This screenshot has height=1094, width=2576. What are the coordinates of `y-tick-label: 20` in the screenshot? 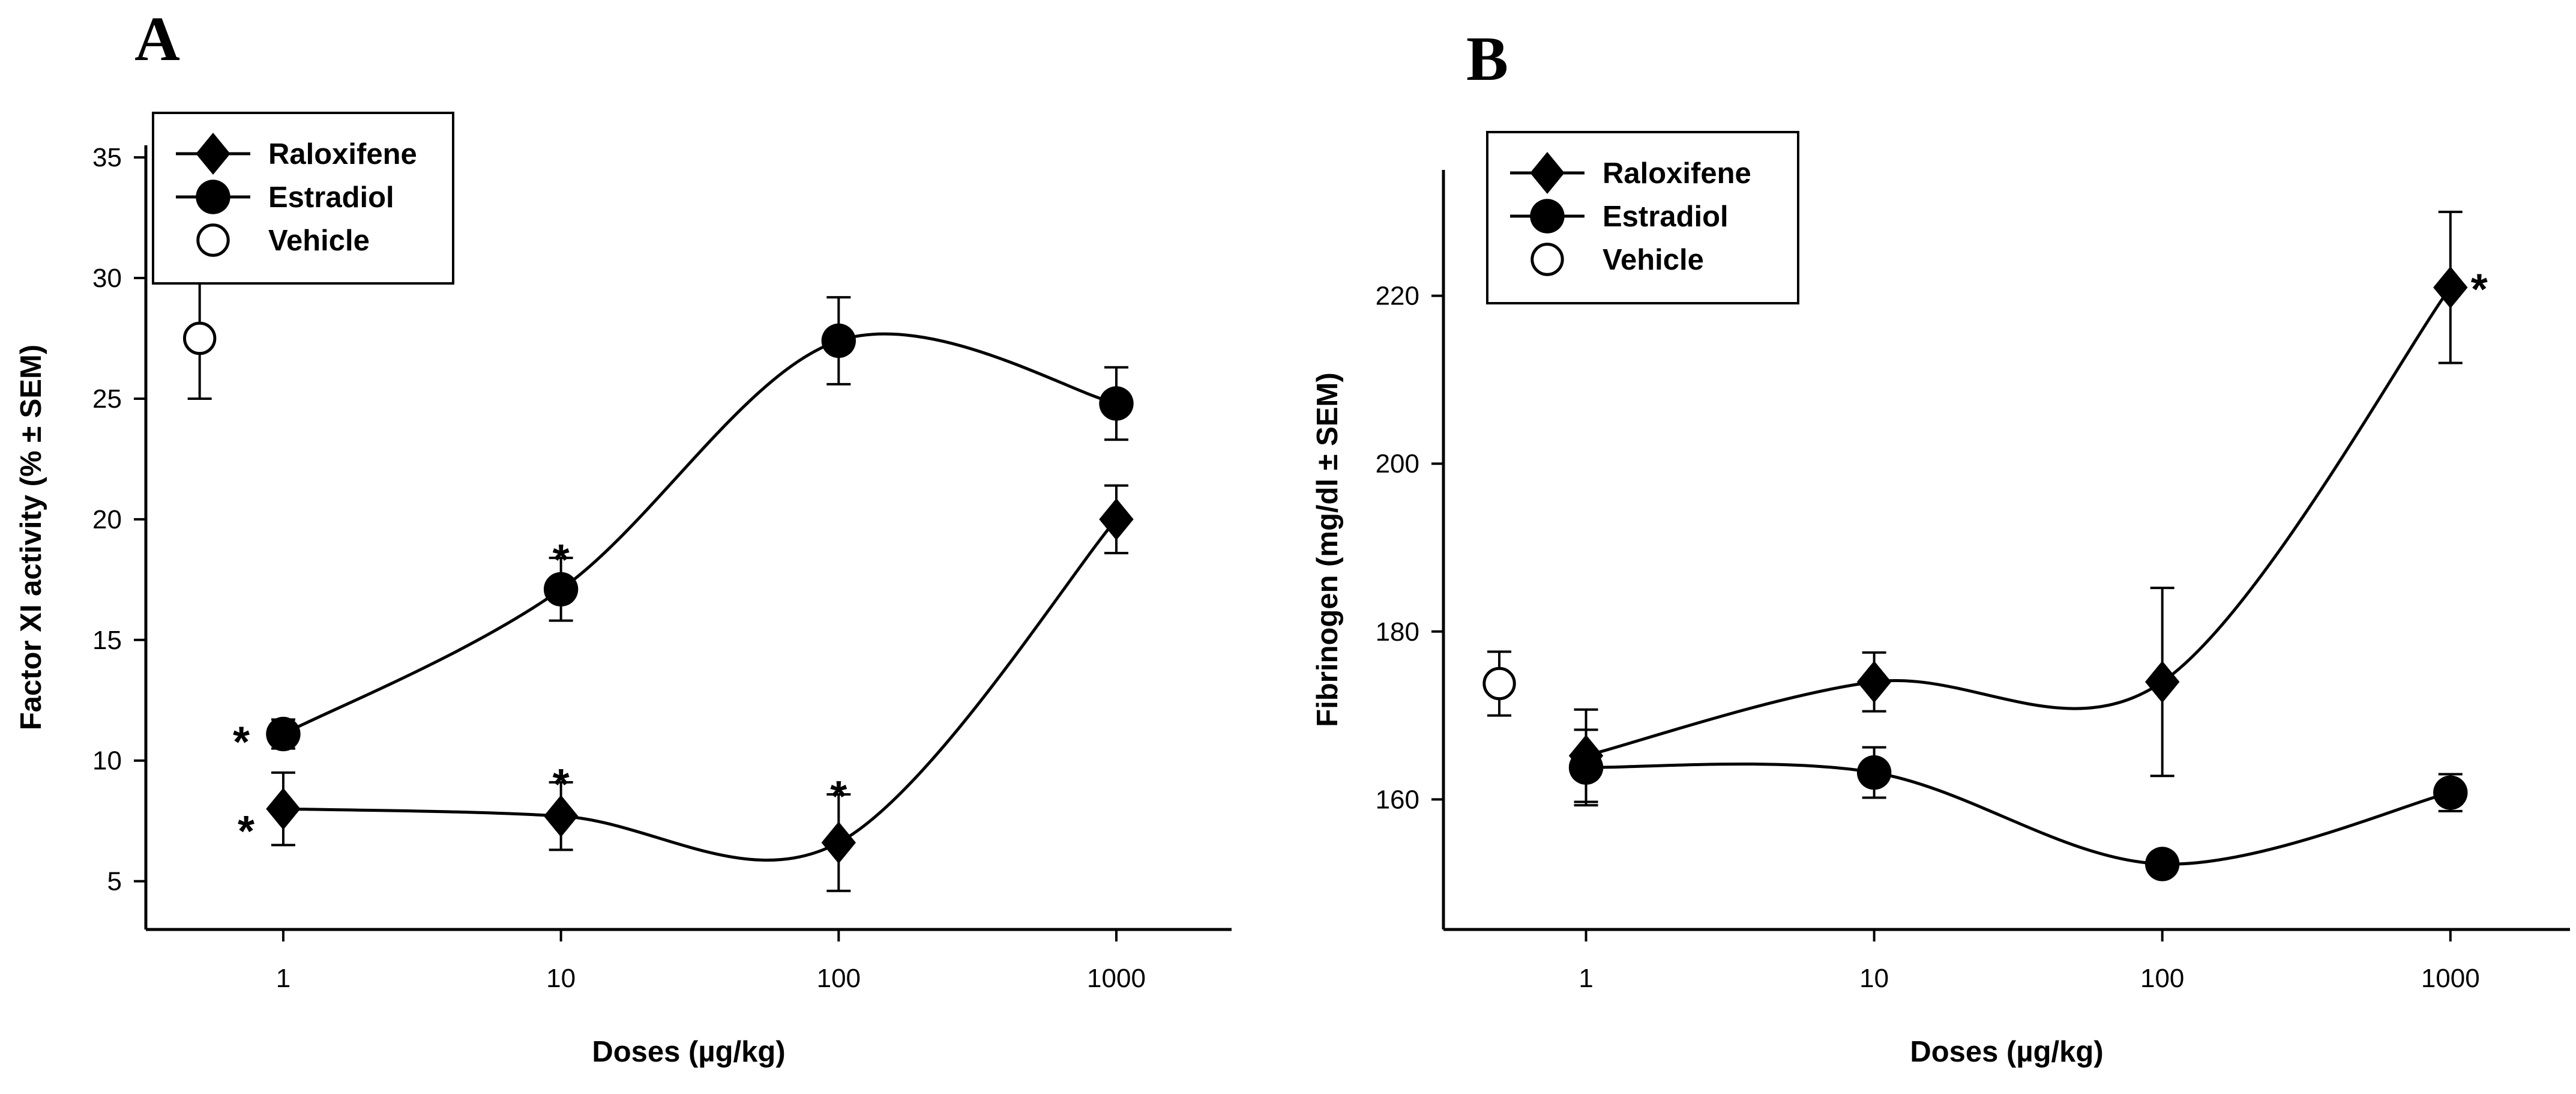 It's located at (107, 519).